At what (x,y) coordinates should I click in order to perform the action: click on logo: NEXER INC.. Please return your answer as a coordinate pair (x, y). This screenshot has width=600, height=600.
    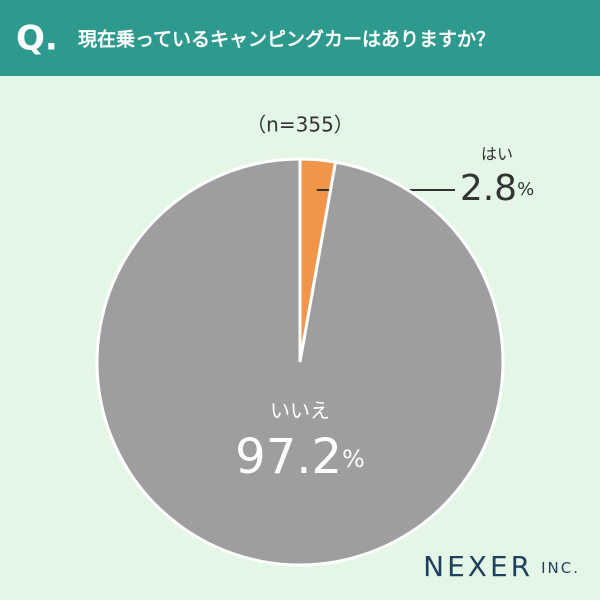
    Looking at the image, I should click on (501, 566).